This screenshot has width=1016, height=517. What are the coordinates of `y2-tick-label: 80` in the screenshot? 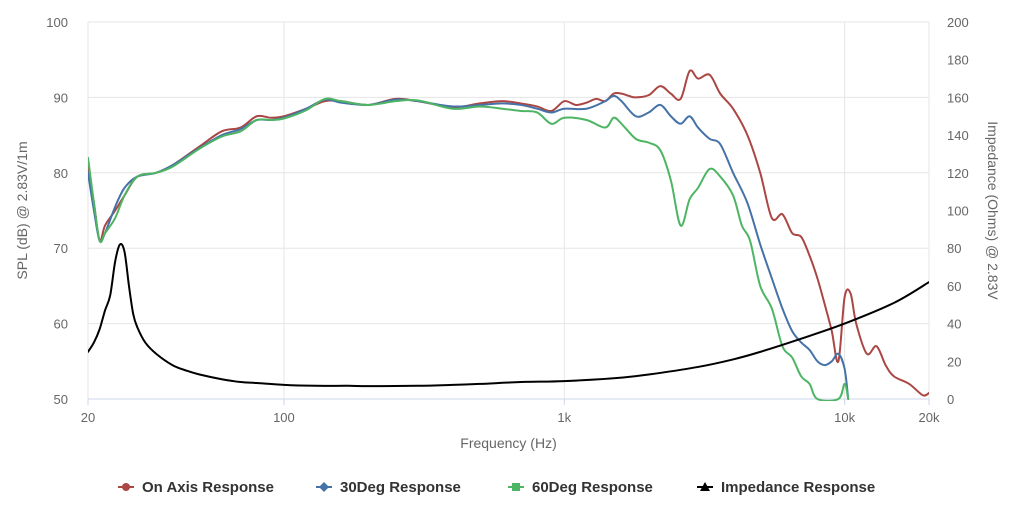 It's located at (954, 248).